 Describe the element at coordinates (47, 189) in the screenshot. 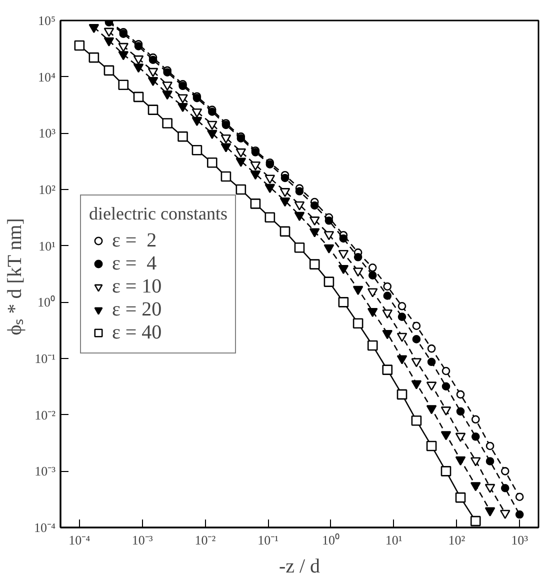

I see `y-tick-label: 10²` at that location.